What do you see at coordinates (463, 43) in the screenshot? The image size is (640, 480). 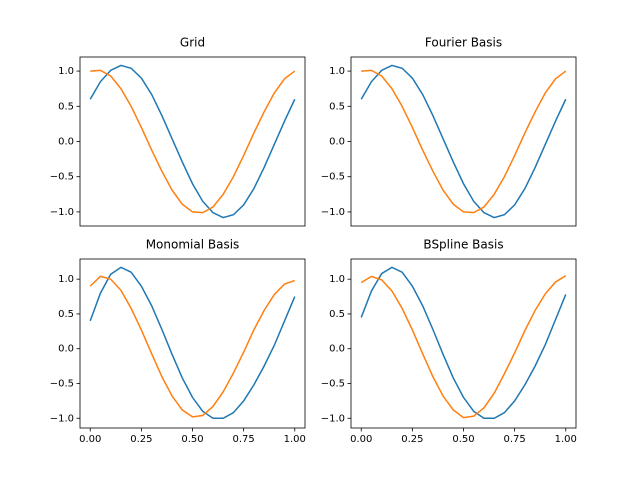 I see `subplot-title: Fourier Basis` at bounding box center [463, 43].